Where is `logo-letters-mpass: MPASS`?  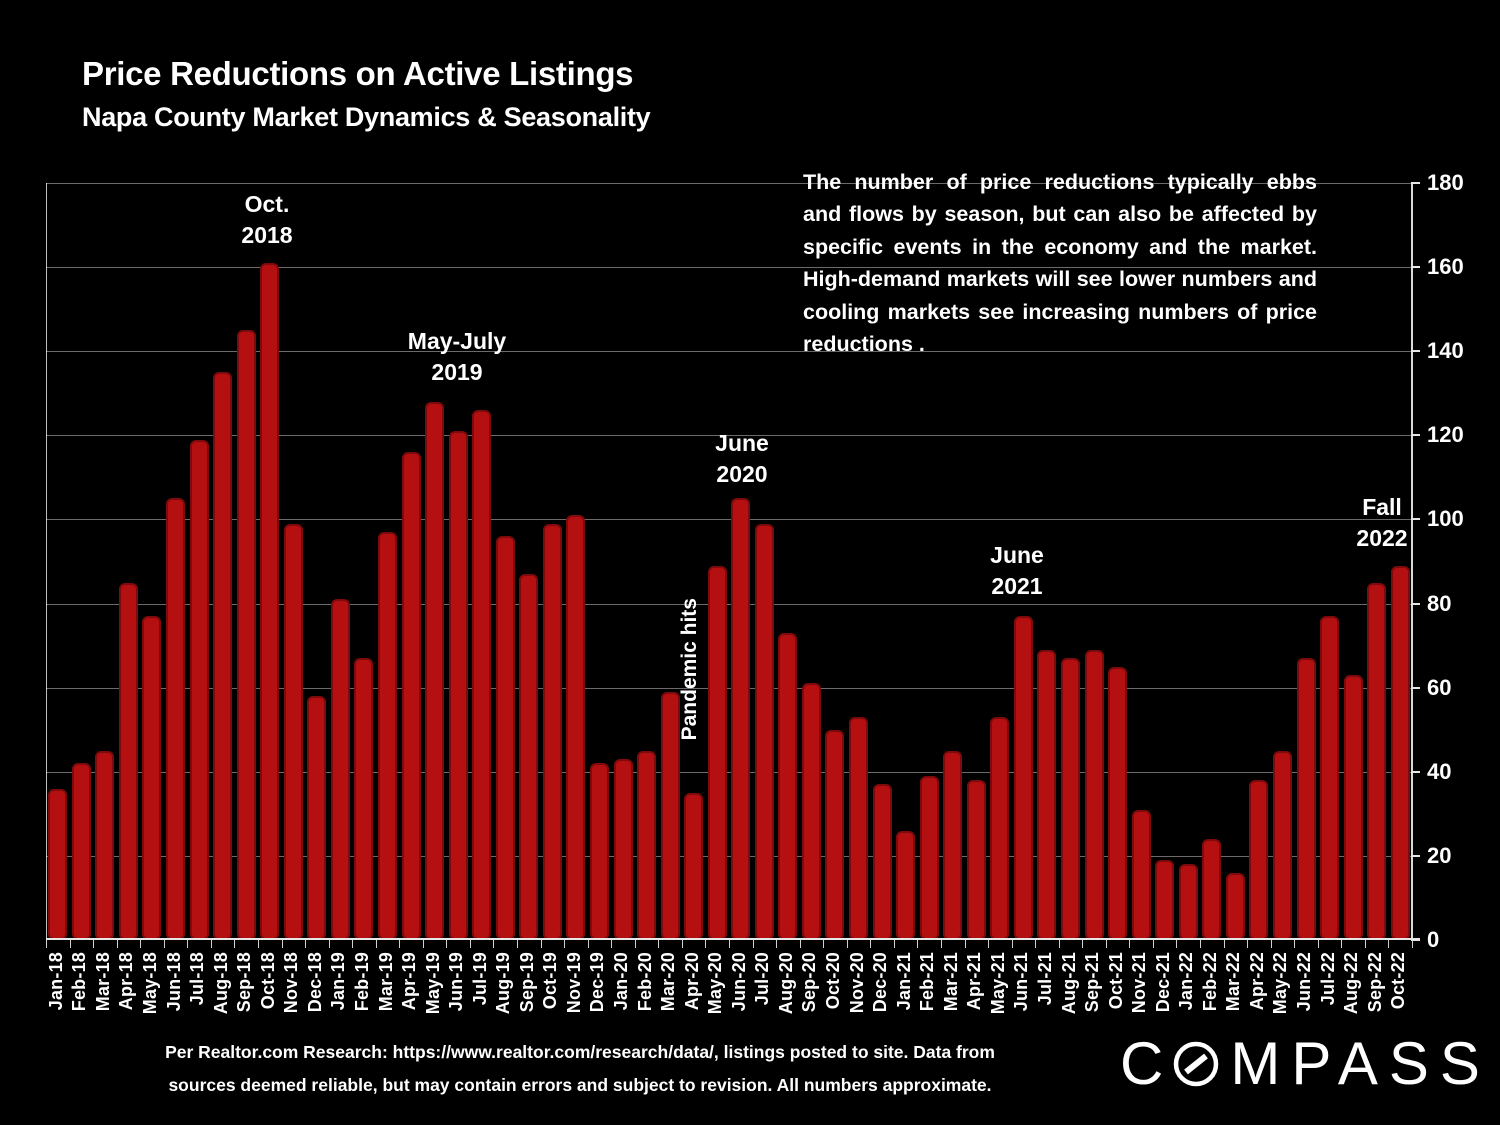
logo-letters-mpass: MPASS is located at coordinates (1360, 1063).